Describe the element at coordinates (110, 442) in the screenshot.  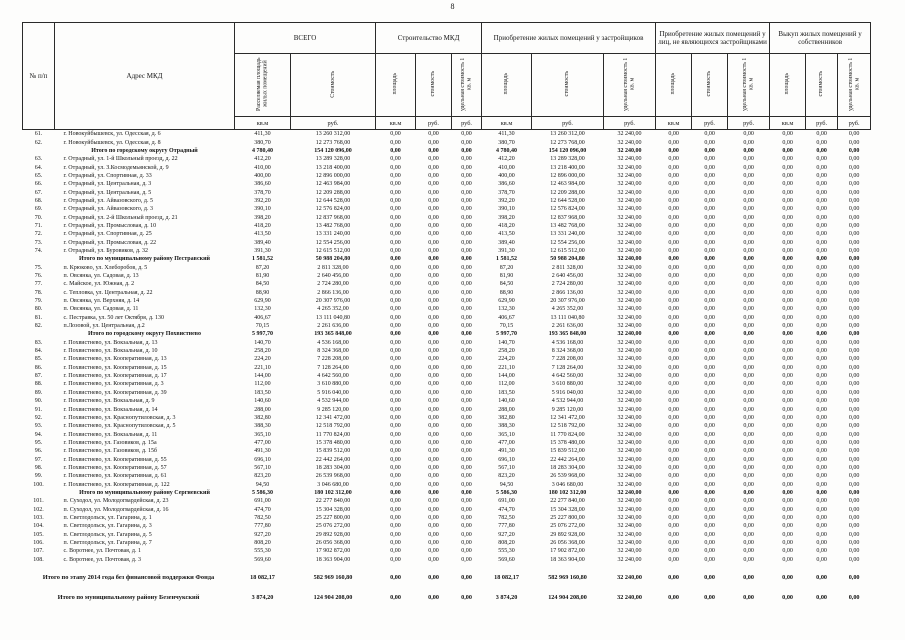
I see `address-cell: г. Похвистнево, ул. Газовиков, д. 15а` at that location.